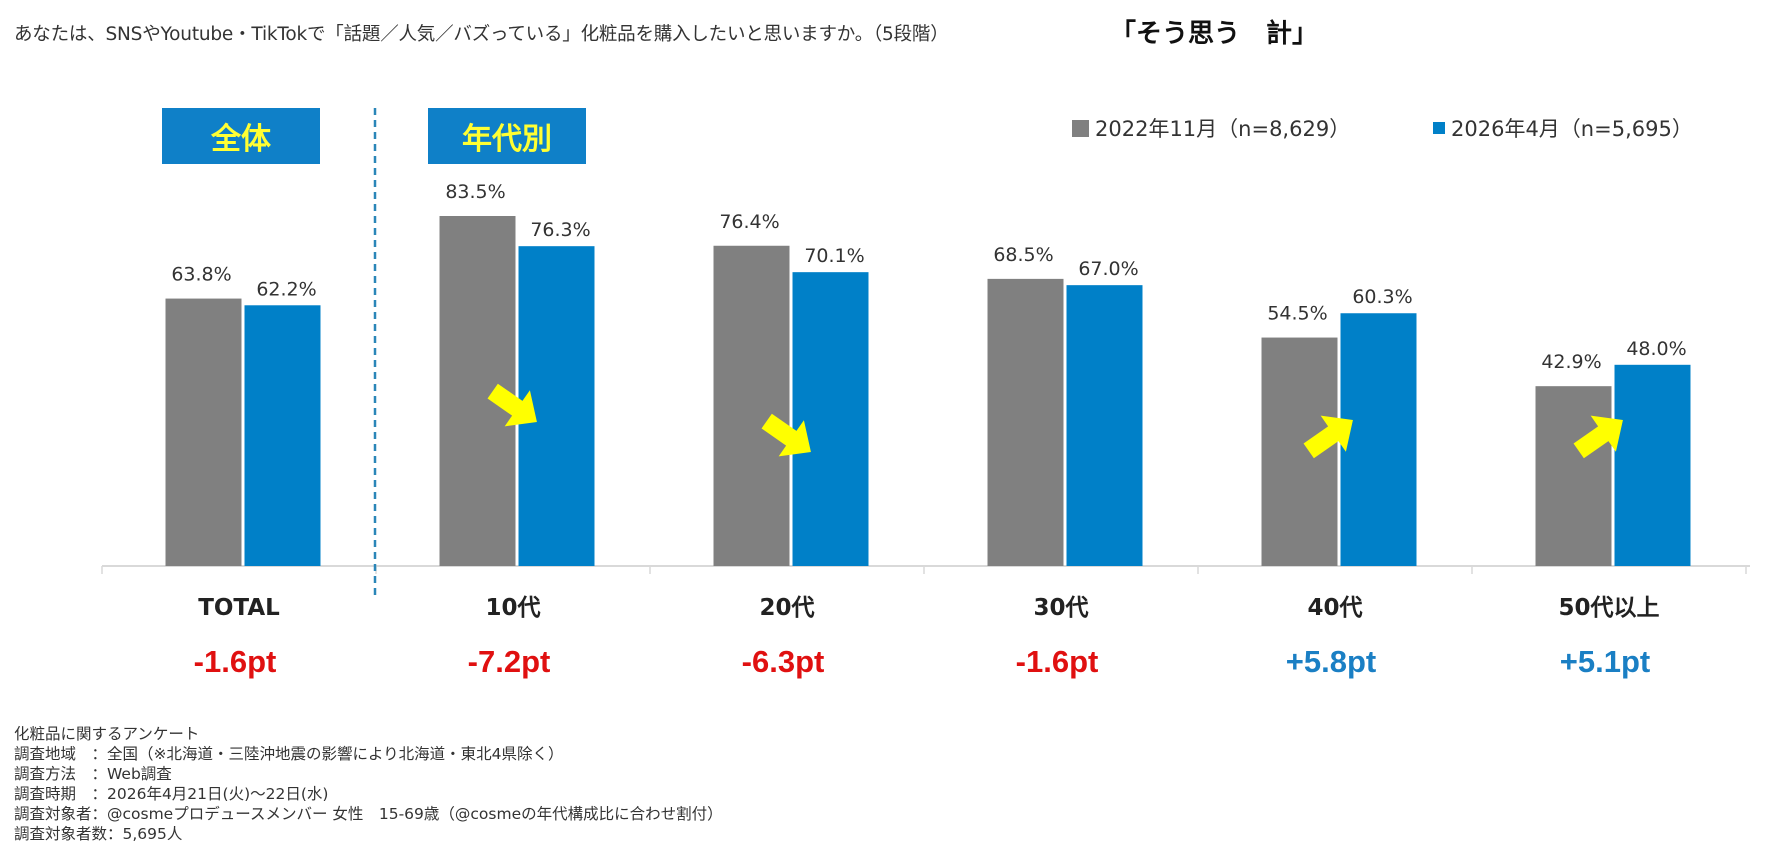 This screenshot has width=1788, height=848. I want to click on legend-swatch-2022, so click(1080, 128).